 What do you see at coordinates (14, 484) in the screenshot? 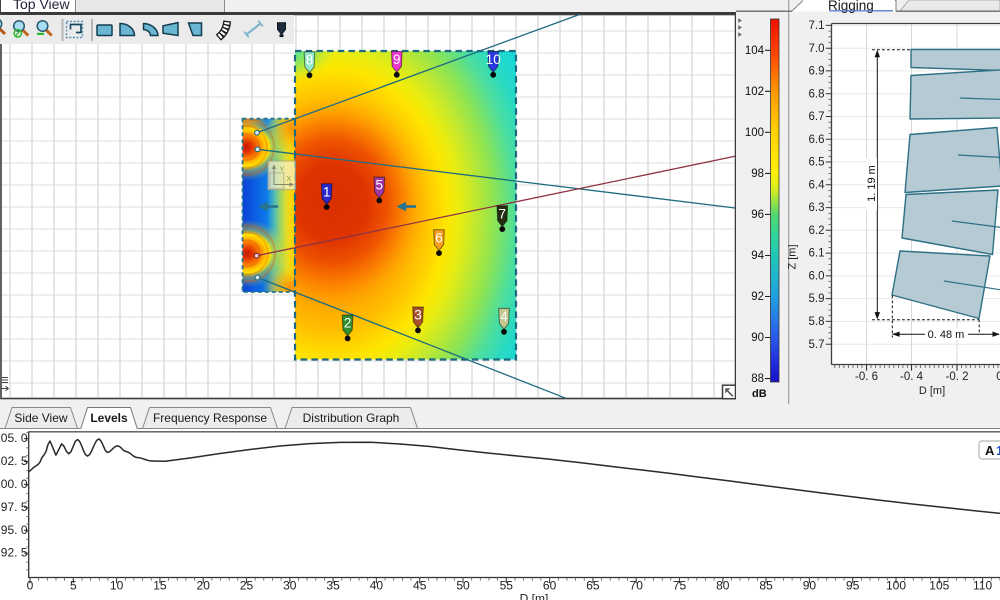
I see `svg-text: 100. 0` at bounding box center [14, 484].